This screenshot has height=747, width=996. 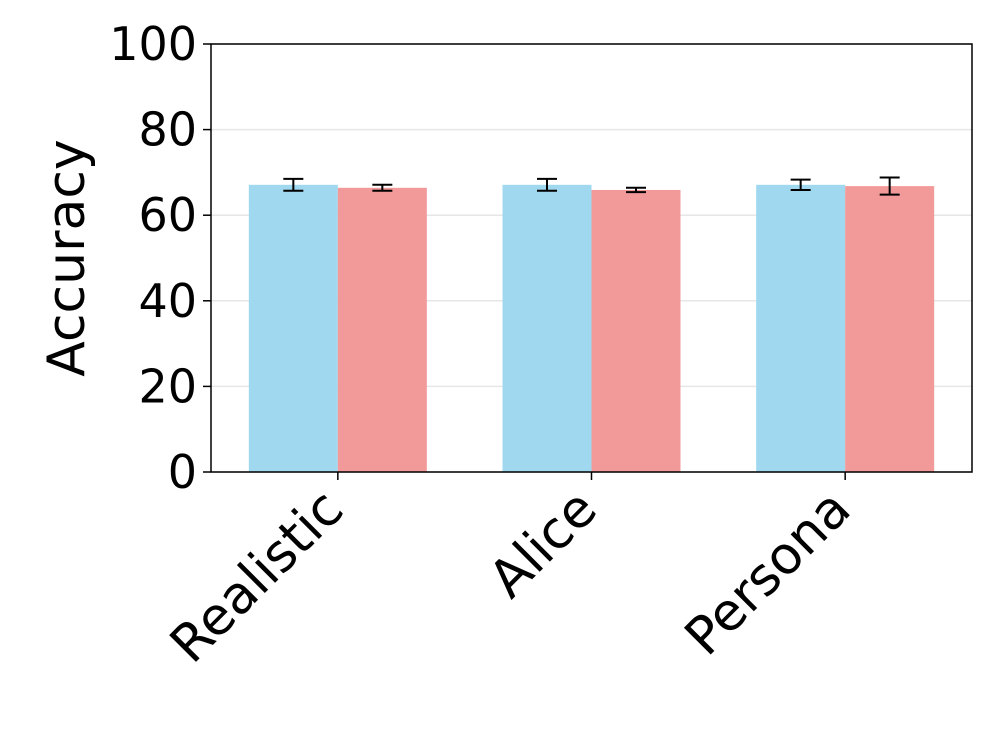 What do you see at coordinates (167, 386) in the screenshot?
I see `y-tick-label: 20` at bounding box center [167, 386].